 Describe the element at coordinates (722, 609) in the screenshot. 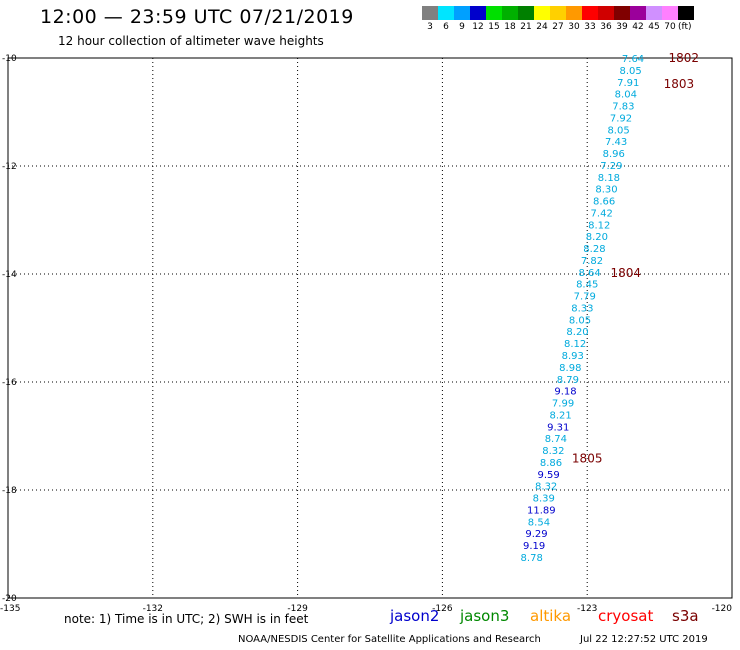

I see `lon-tick-label: -120` at that location.